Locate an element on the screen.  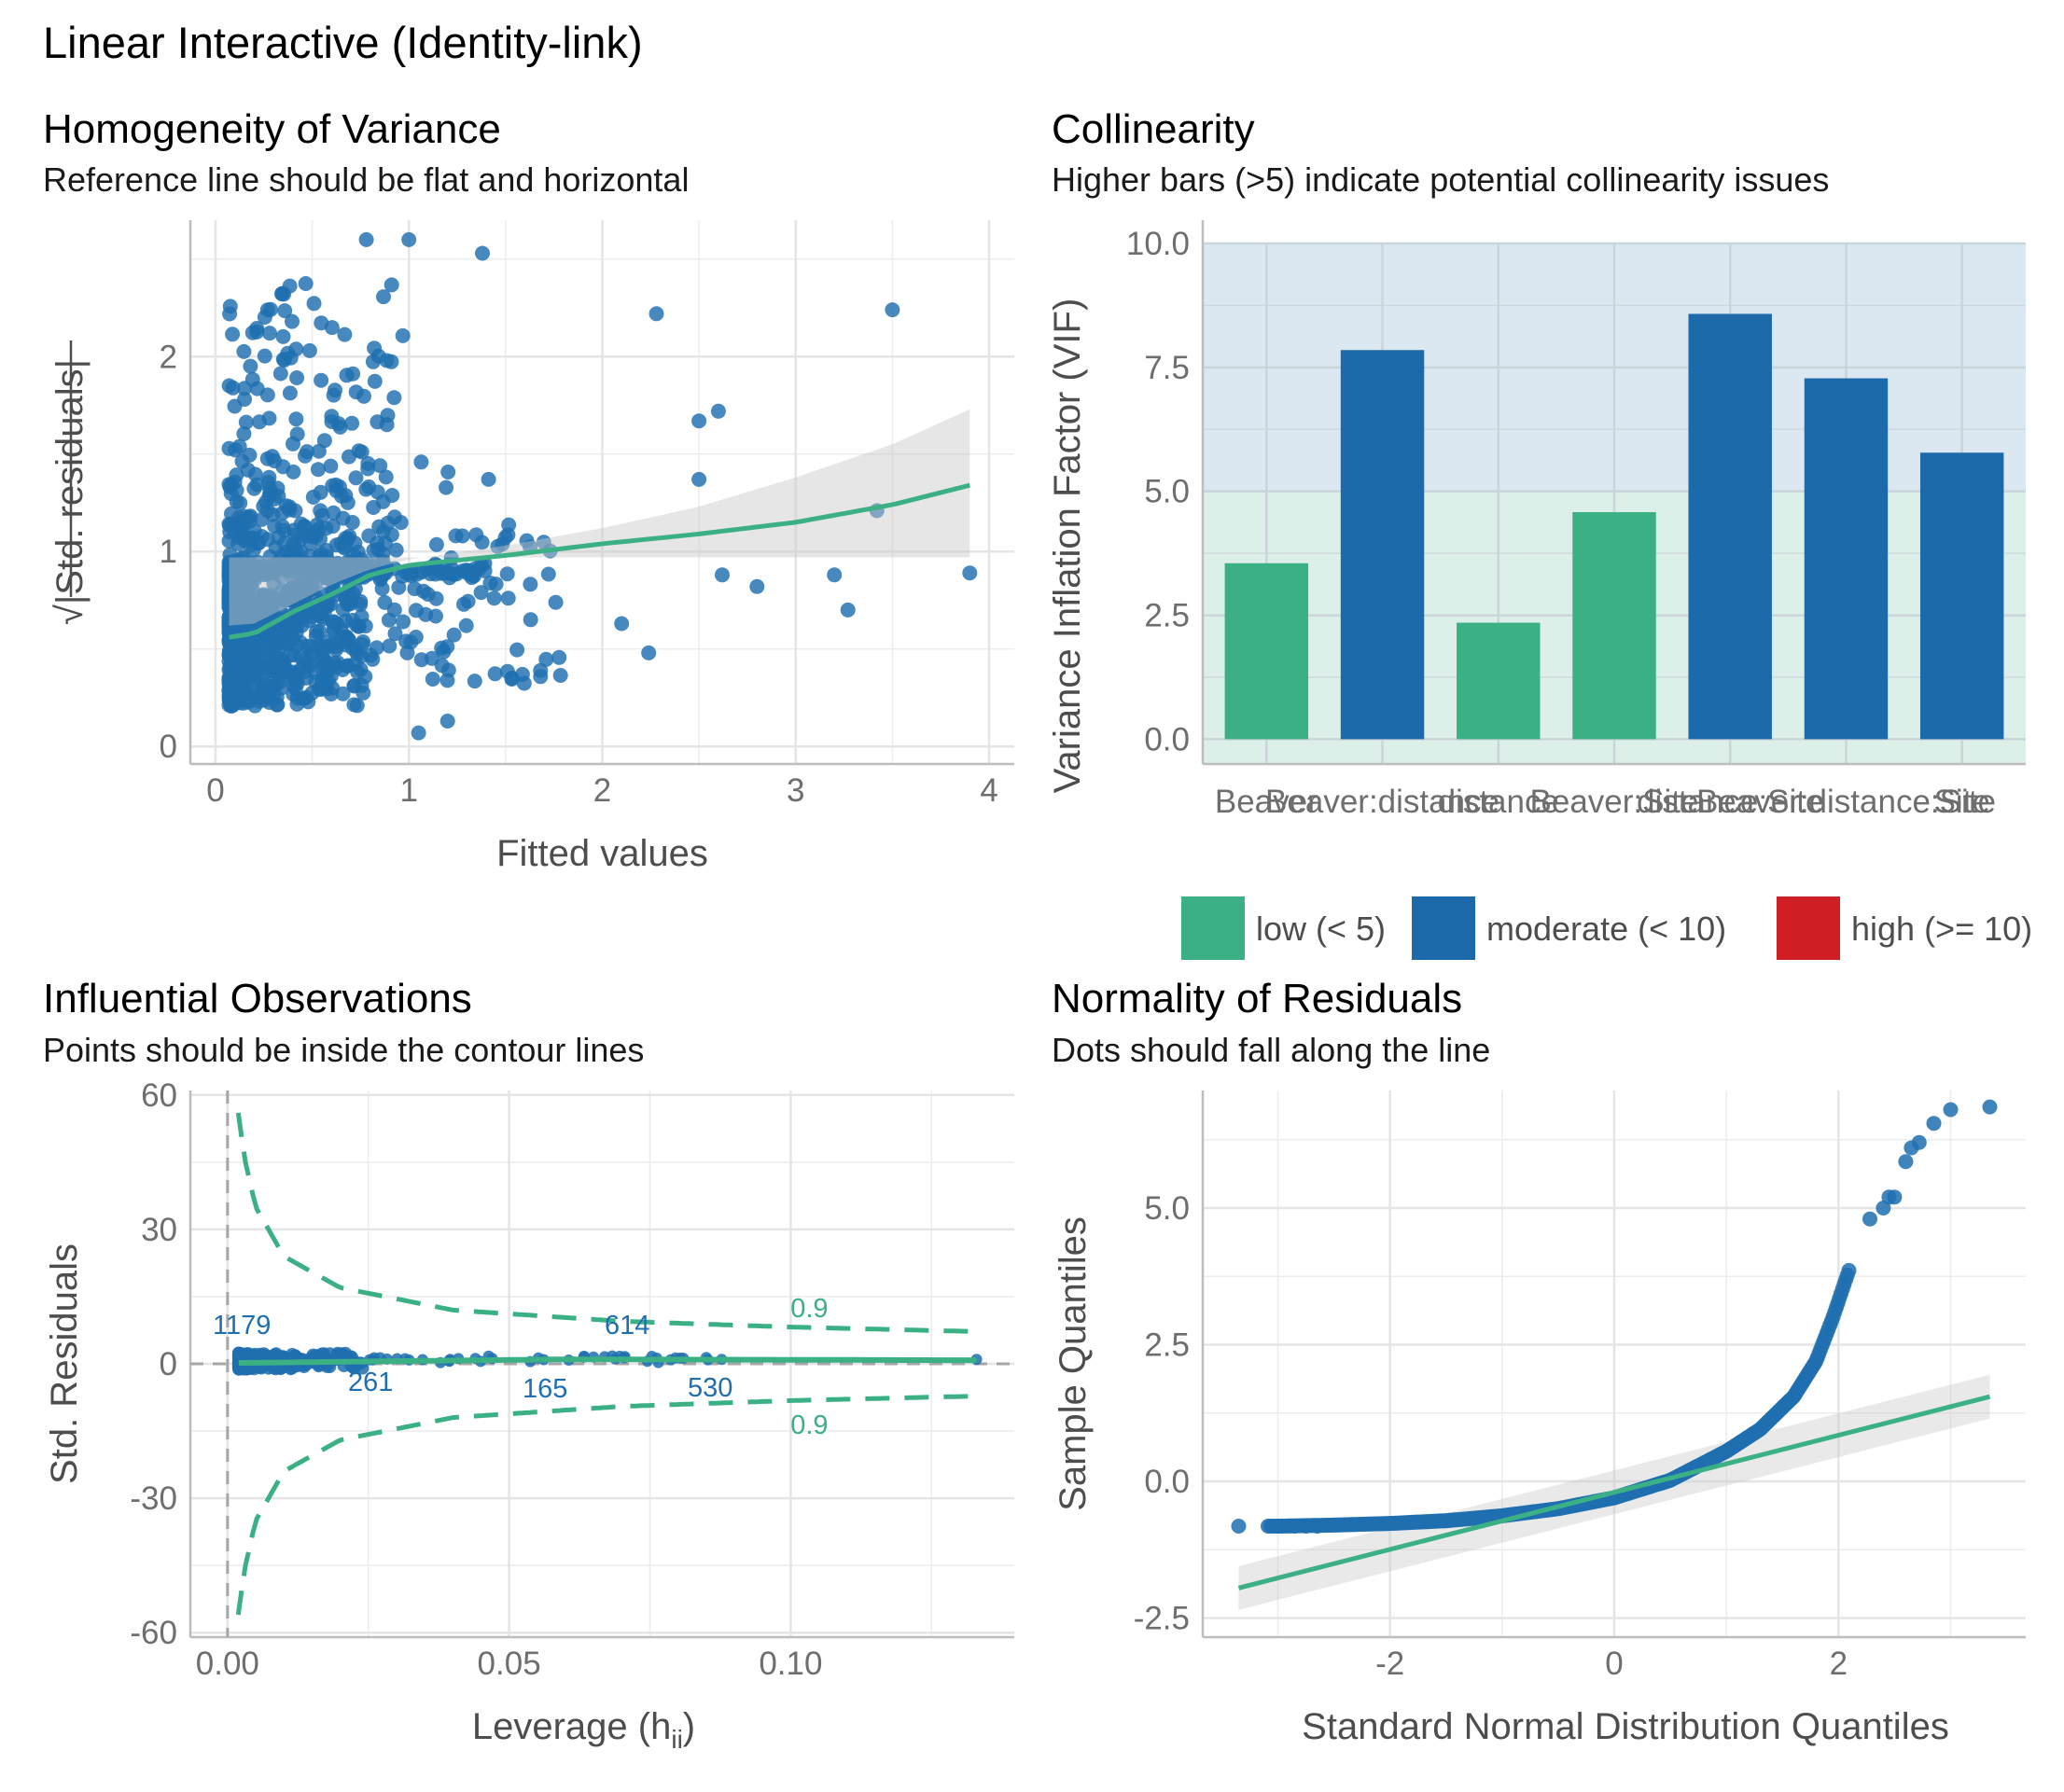
norm-y-tick-label: 0.0 is located at coordinates (1167, 1482).